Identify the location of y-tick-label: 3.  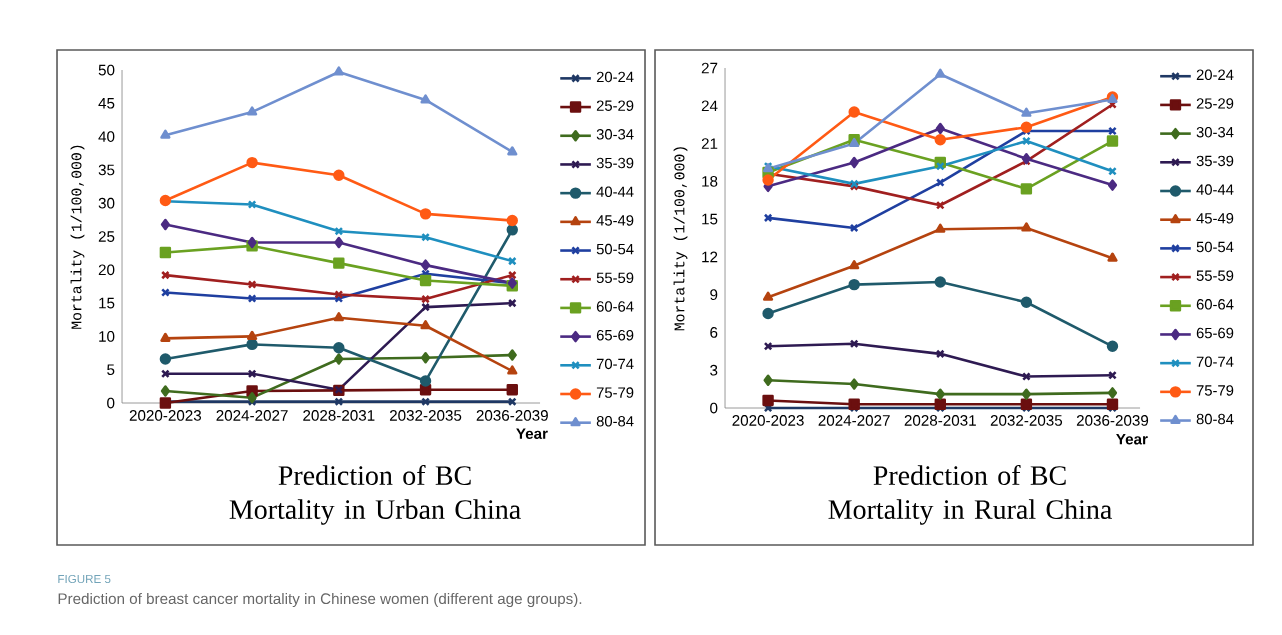
(714, 370).